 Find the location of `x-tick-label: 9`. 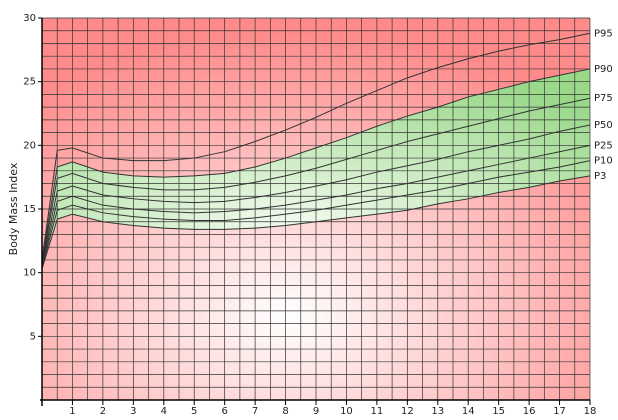

x-tick-label: 9 is located at coordinates (316, 411).